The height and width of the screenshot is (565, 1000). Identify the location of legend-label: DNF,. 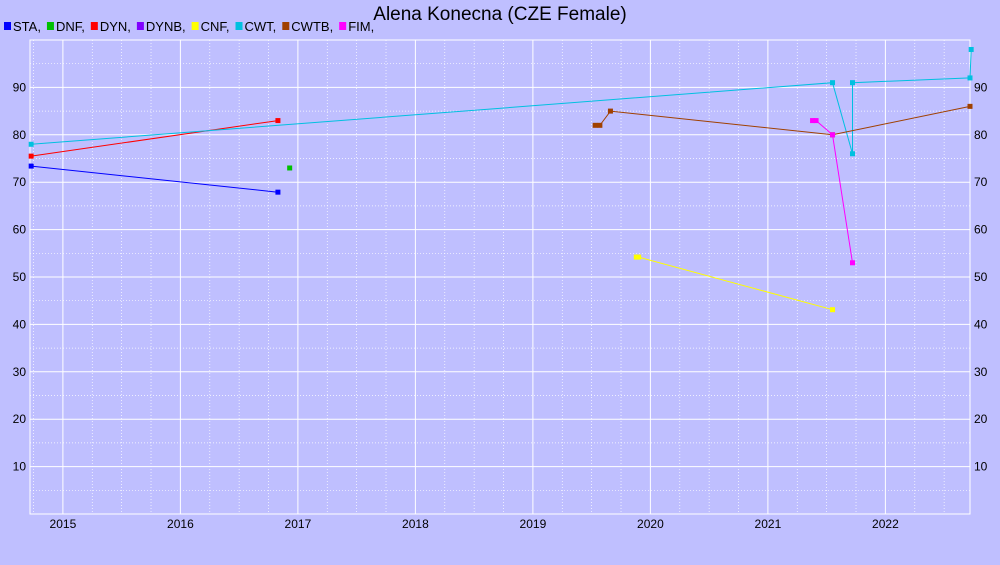
(70, 26).